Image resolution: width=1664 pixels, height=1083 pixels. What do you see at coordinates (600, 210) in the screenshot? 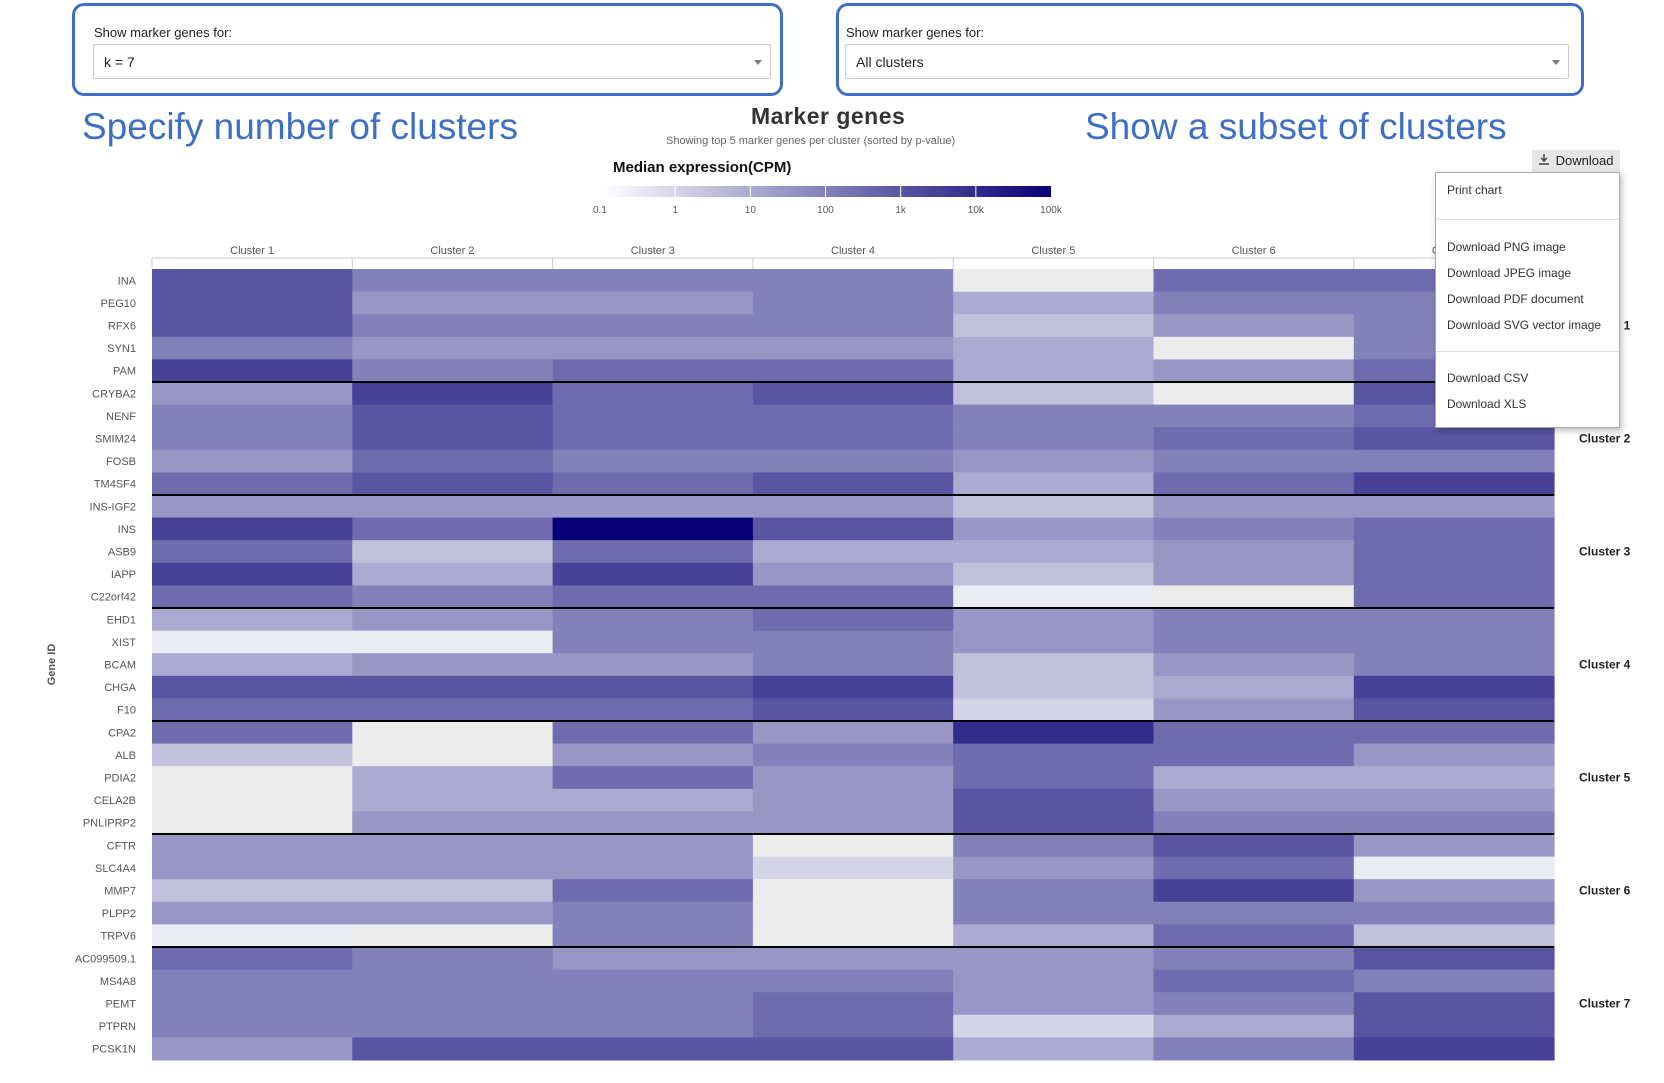
I see `colorbar-tick-label: 0.1` at bounding box center [600, 210].